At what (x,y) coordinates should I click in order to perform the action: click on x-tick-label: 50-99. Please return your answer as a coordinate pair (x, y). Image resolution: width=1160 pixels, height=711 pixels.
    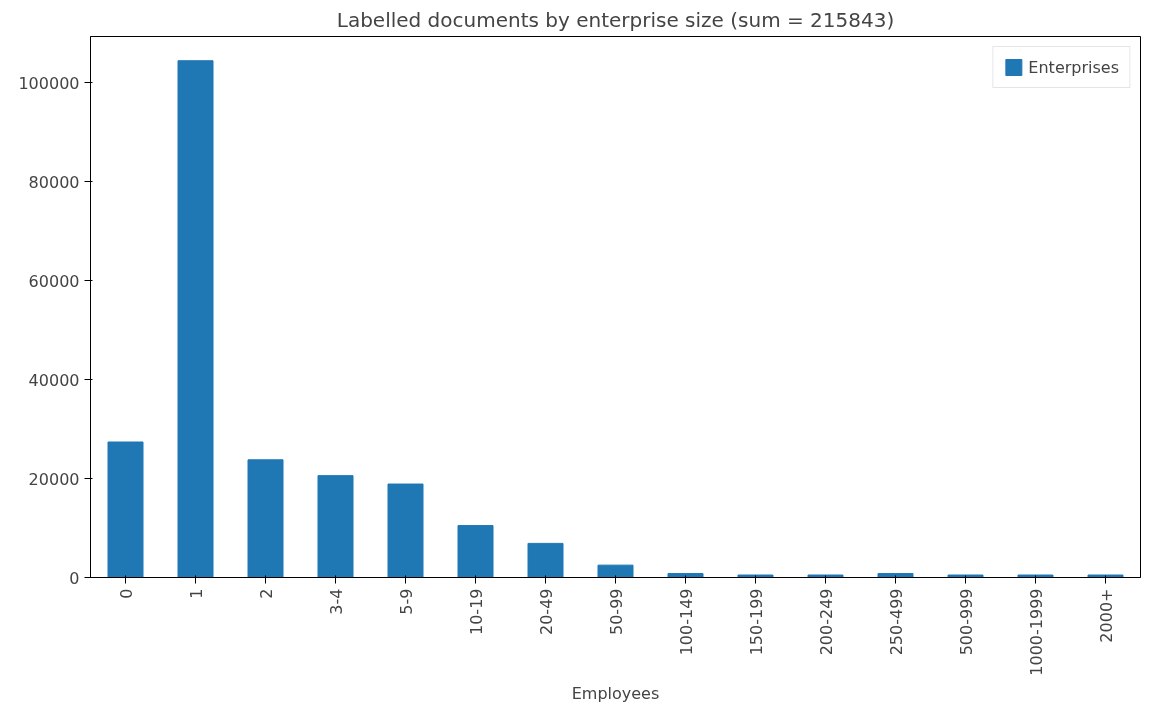
    Looking at the image, I should click on (616, 611).